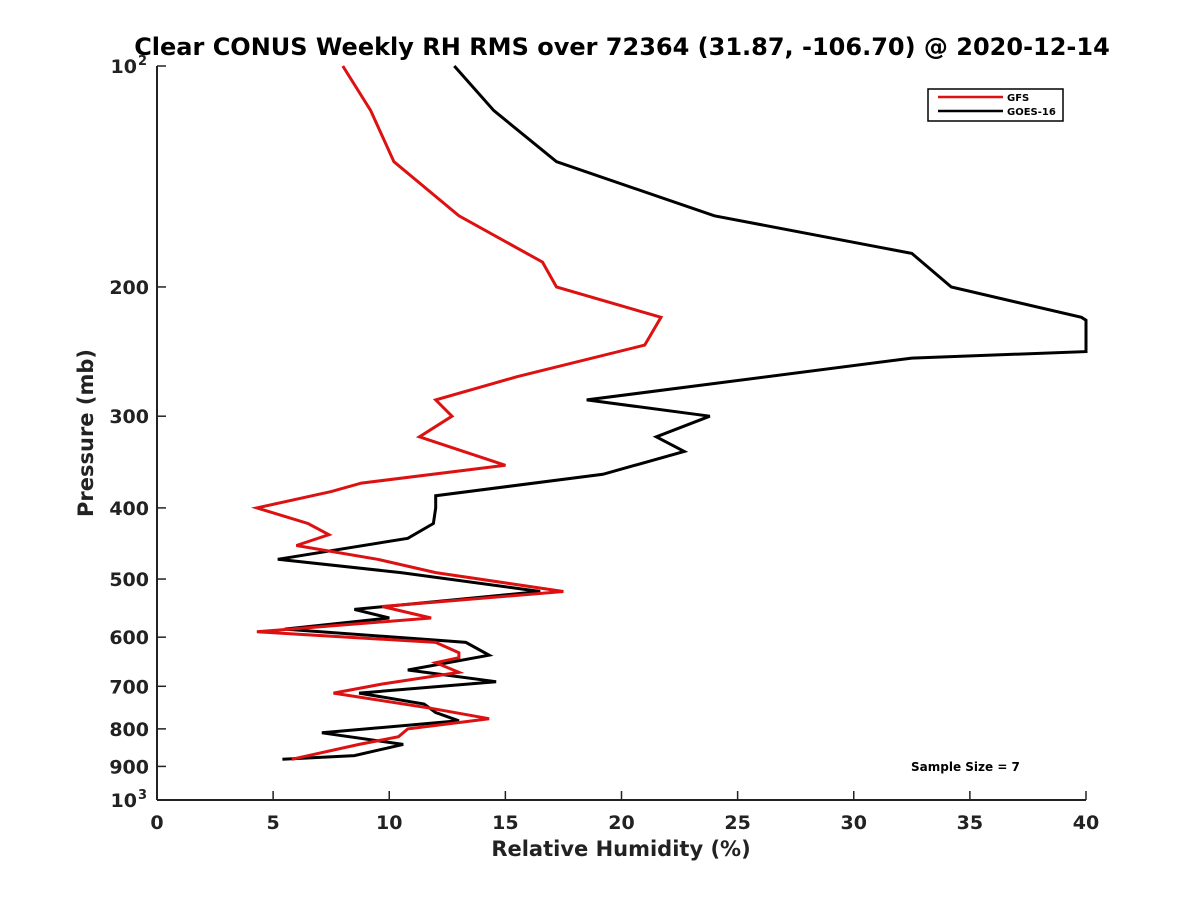  Describe the element at coordinates (505, 823) in the screenshot. I see `x-tick-label: 15` at that location.